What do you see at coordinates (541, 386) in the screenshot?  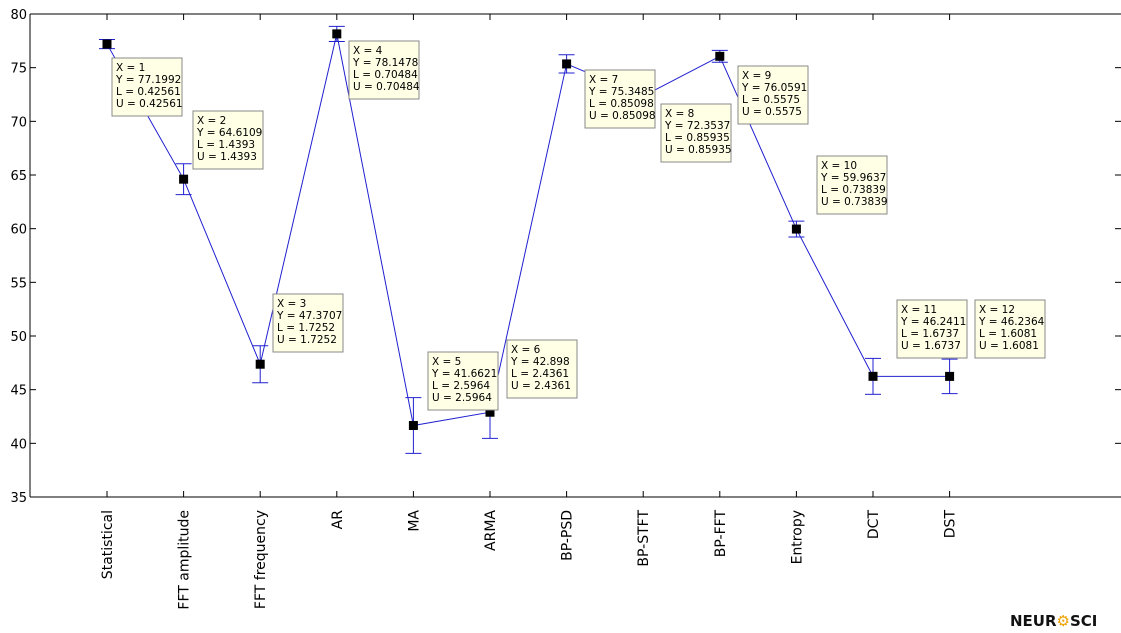 I see `datatip-line: U = 2.4361` at bounding box center [541, 386].